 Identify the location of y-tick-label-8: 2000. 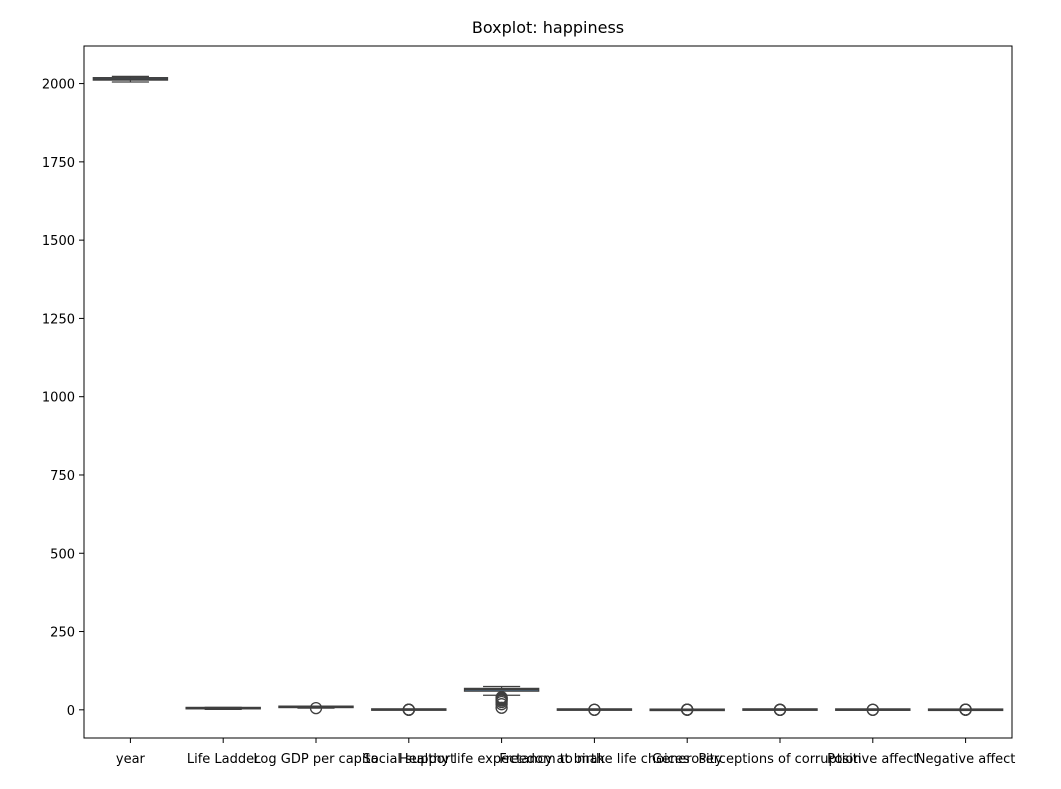
(58, 85).